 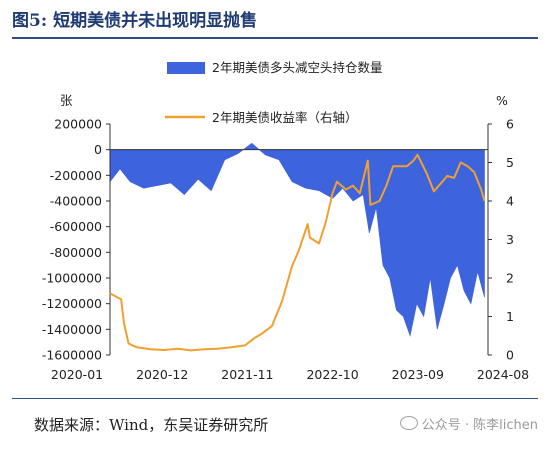 I want to click on x-tick-label: 2024-08, so click(x=503, y=374).